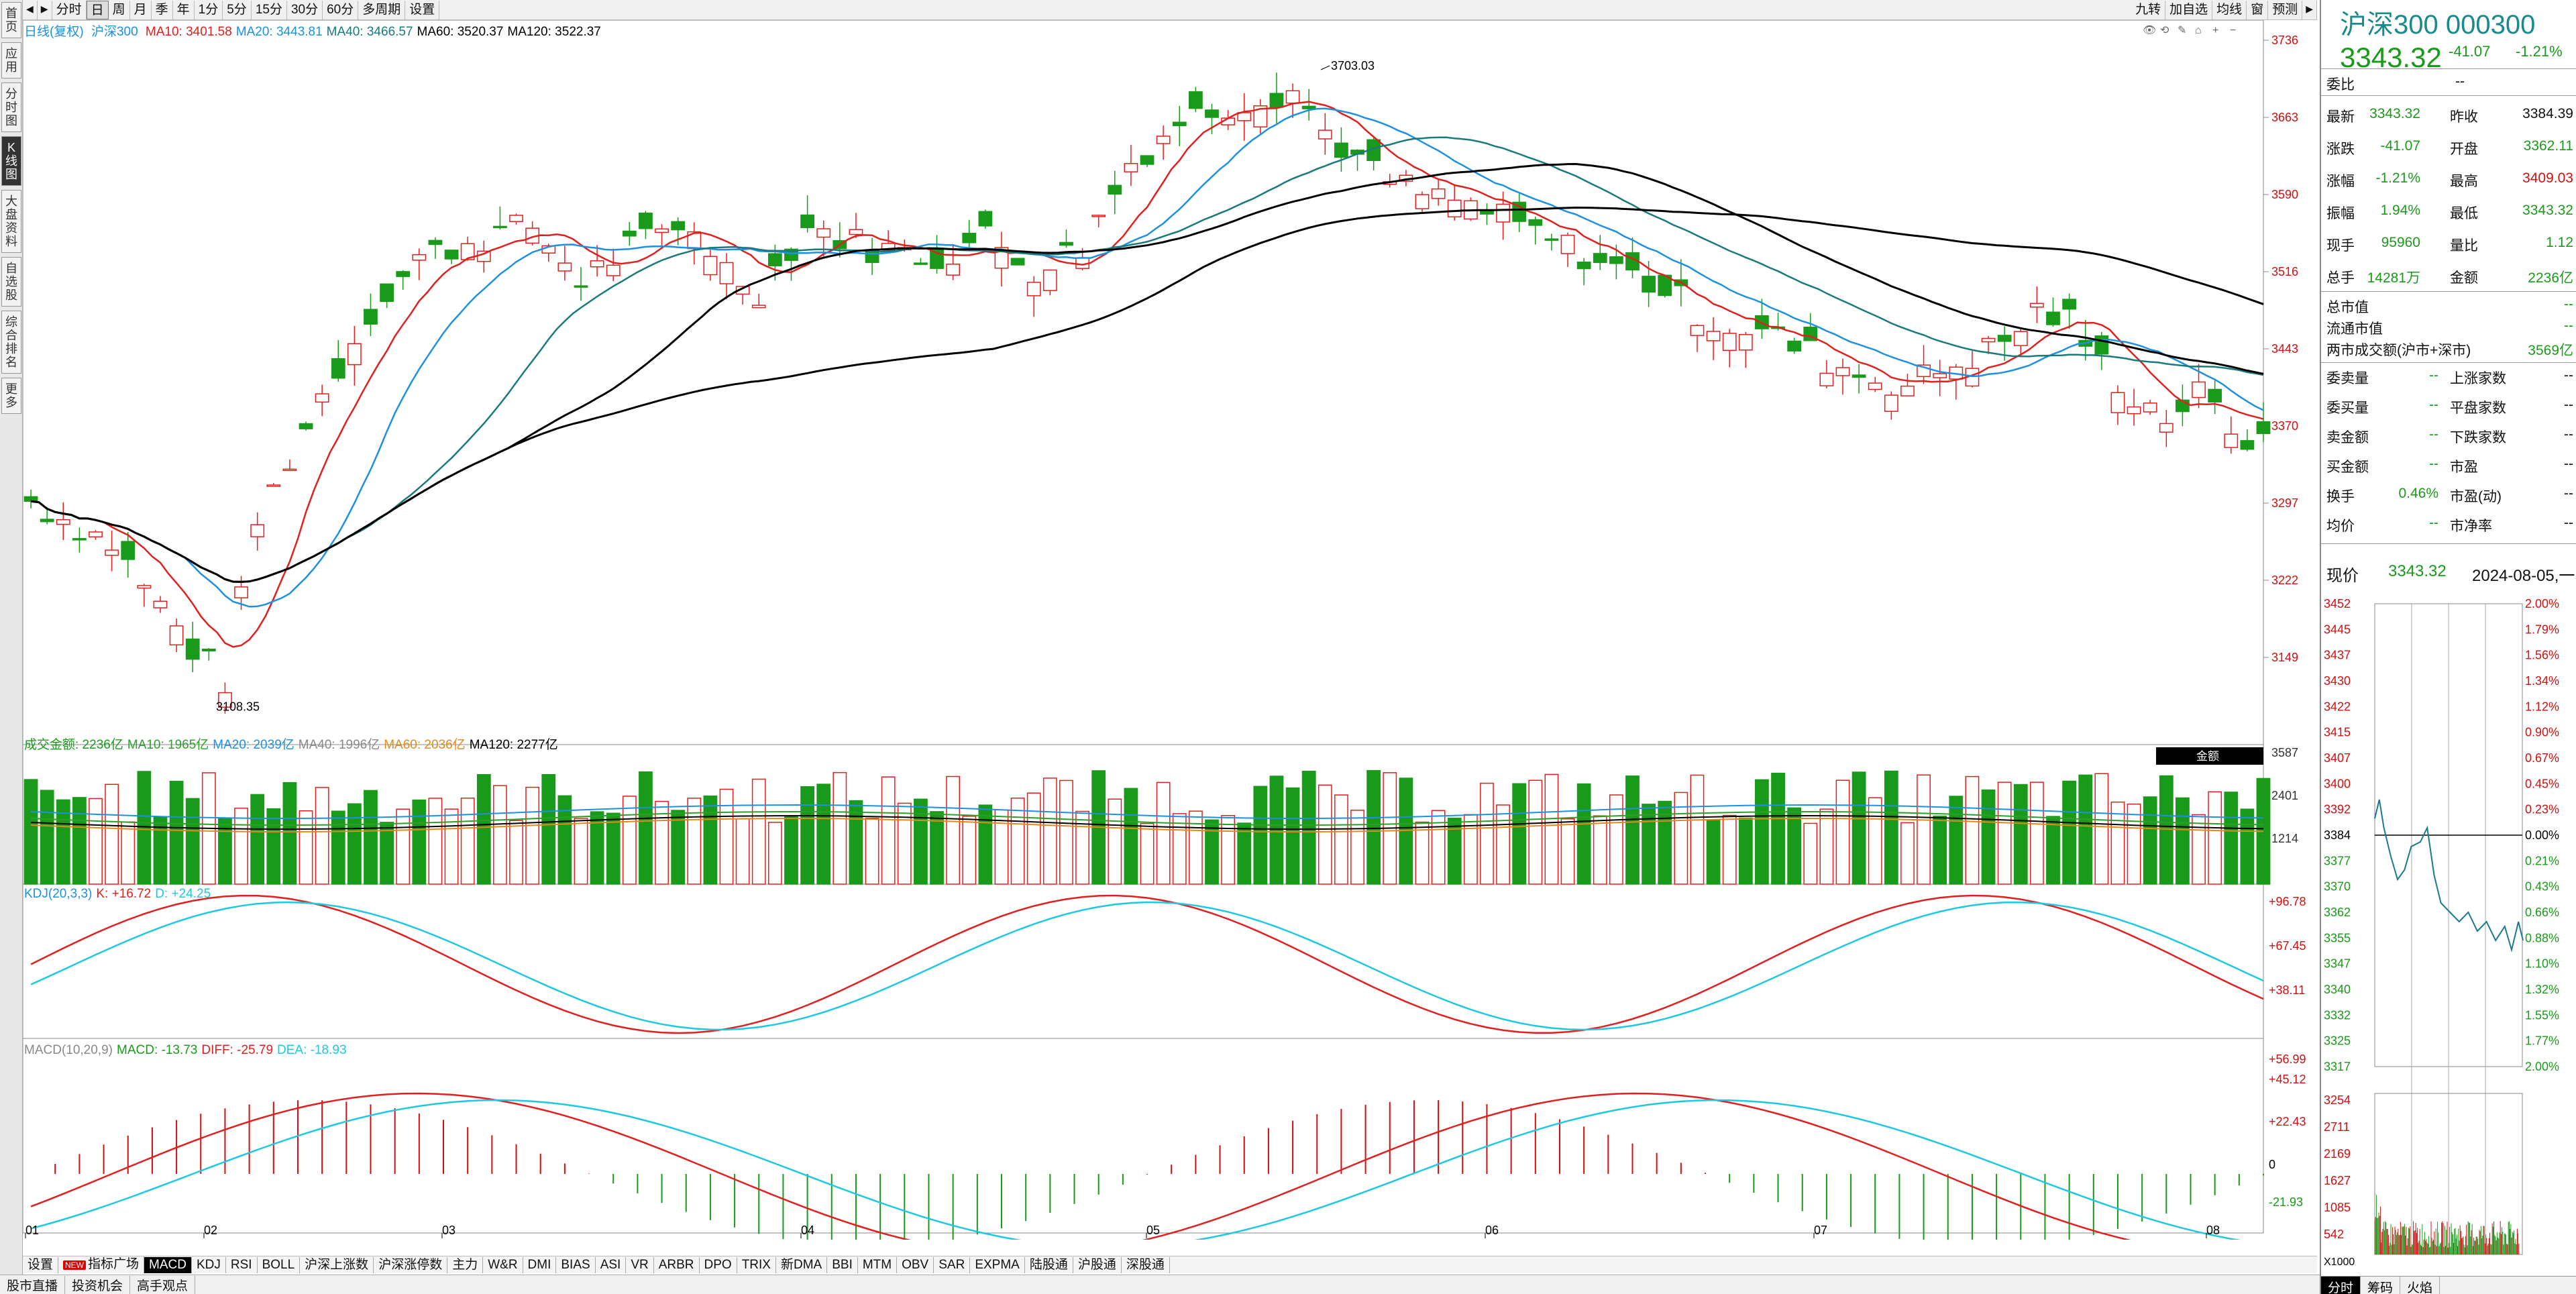 The width and height of the screenshot is (2576, 1294). Describe the element at coordinates (119, 9) in the screenshot. I see `period-2: 周` at that location.